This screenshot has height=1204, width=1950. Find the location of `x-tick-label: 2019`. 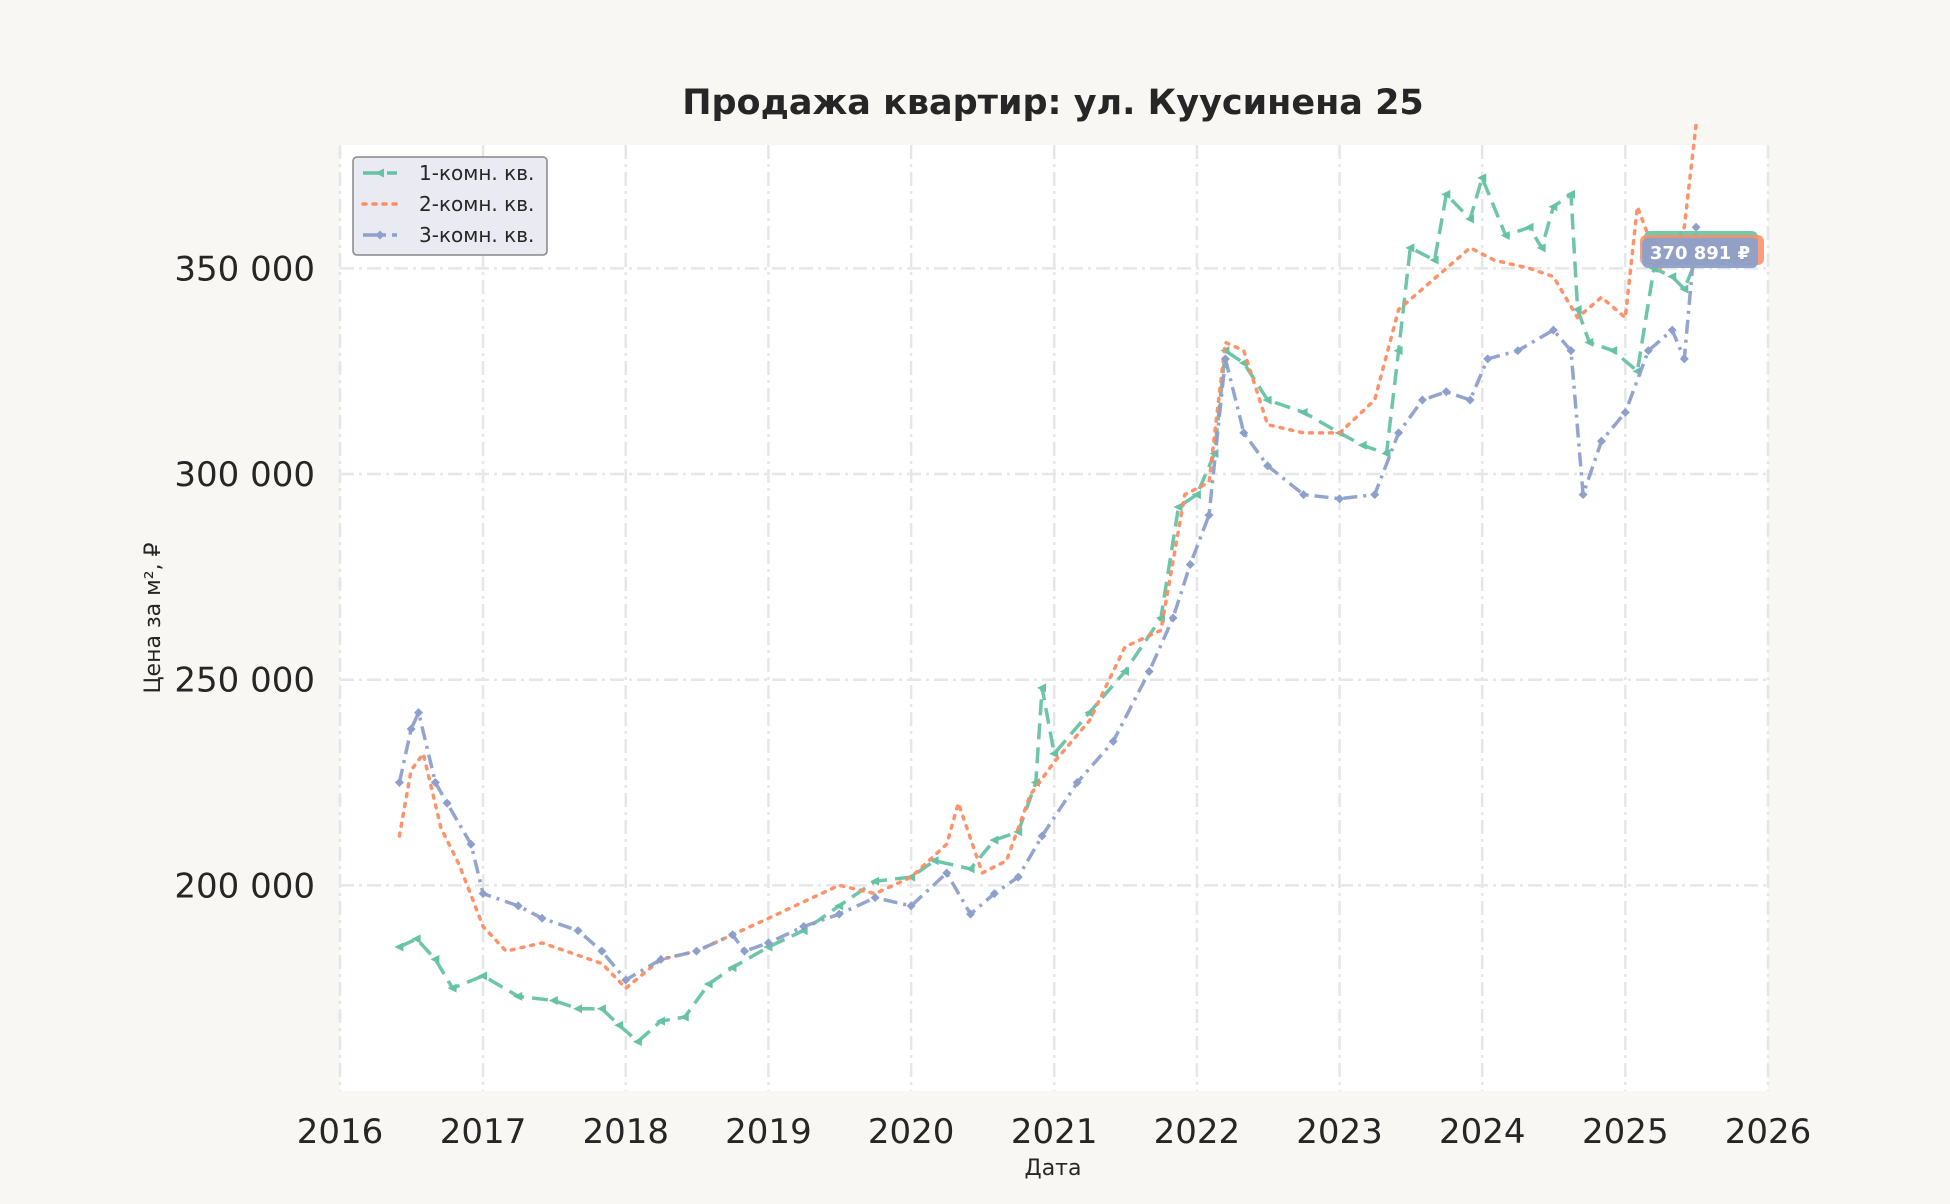

x-tick-label: 2019 is located at coordinates (768, 1132).